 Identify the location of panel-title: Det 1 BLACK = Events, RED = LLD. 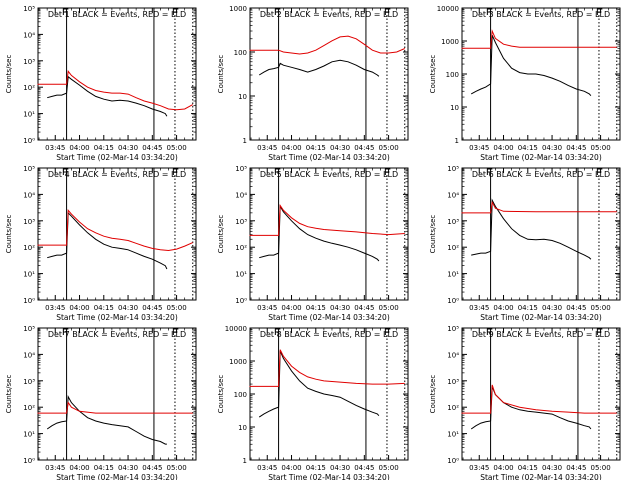
(117, 14).